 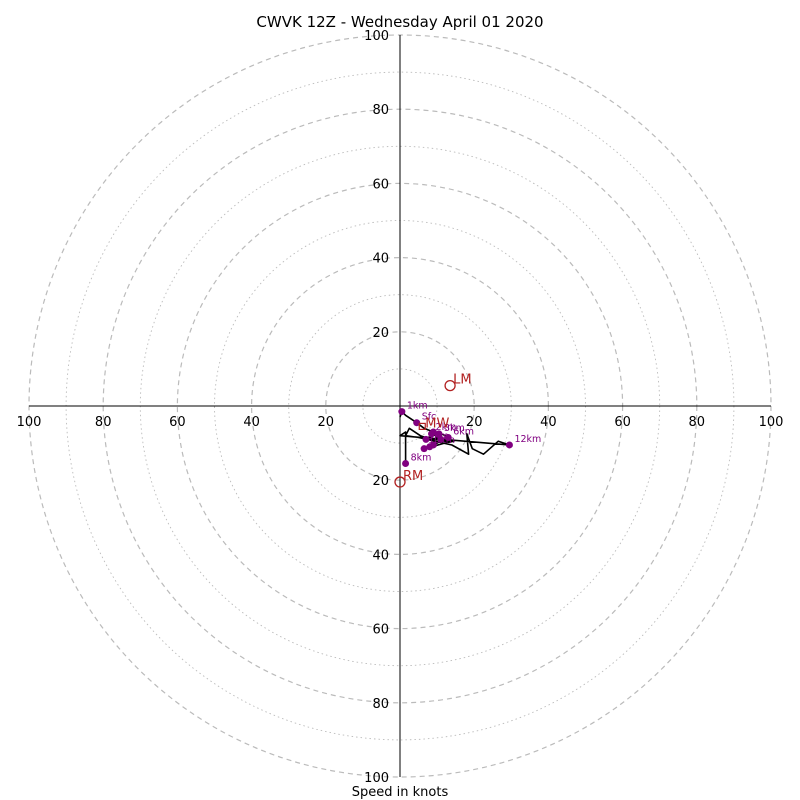 I want to click on mean-wind-label: MW, so click(x=437, y=423).